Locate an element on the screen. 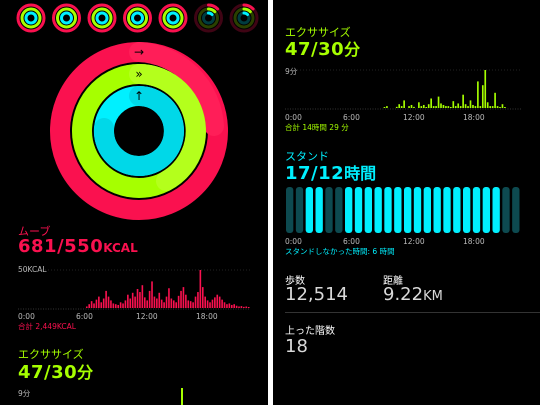 The height and width of the screenshot is (405, 540). exercise-axis-12: 12:00 is located at coordinates (414, 117).